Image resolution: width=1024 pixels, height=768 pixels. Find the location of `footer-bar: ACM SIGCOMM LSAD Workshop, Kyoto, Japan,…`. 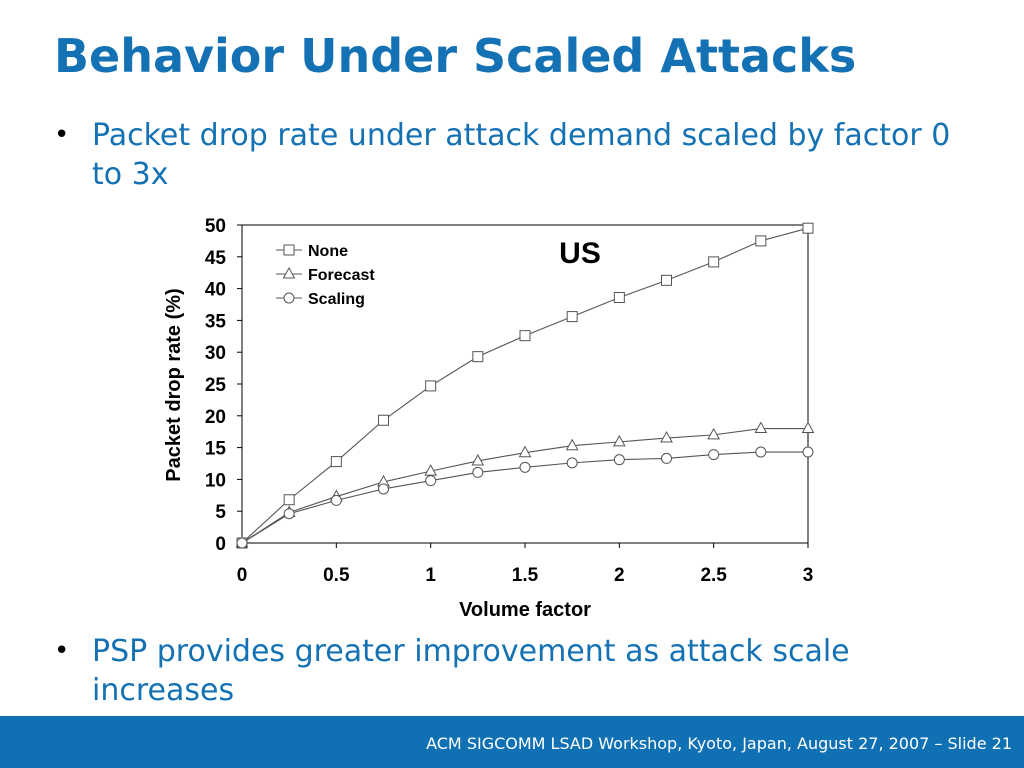

footer-bar: ACM SIGCOMM LSAD Workshop, Kyoto, Japan,… is located at coordinates (512, 742).